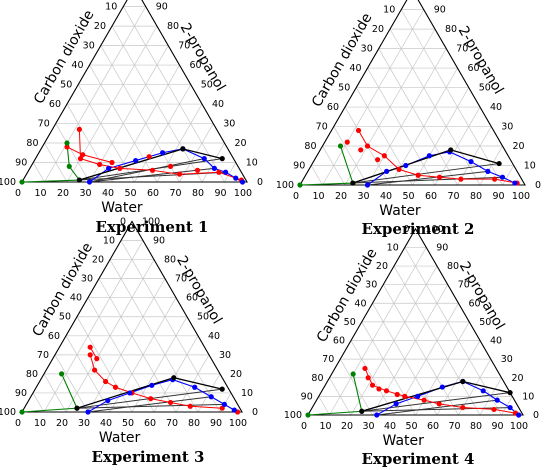 This screenshot has width=550, height=470. What do you see at coordinates (433, 426) in the screenshot?
I see `water-tick-label: 60` at bounding box center [433, 426].